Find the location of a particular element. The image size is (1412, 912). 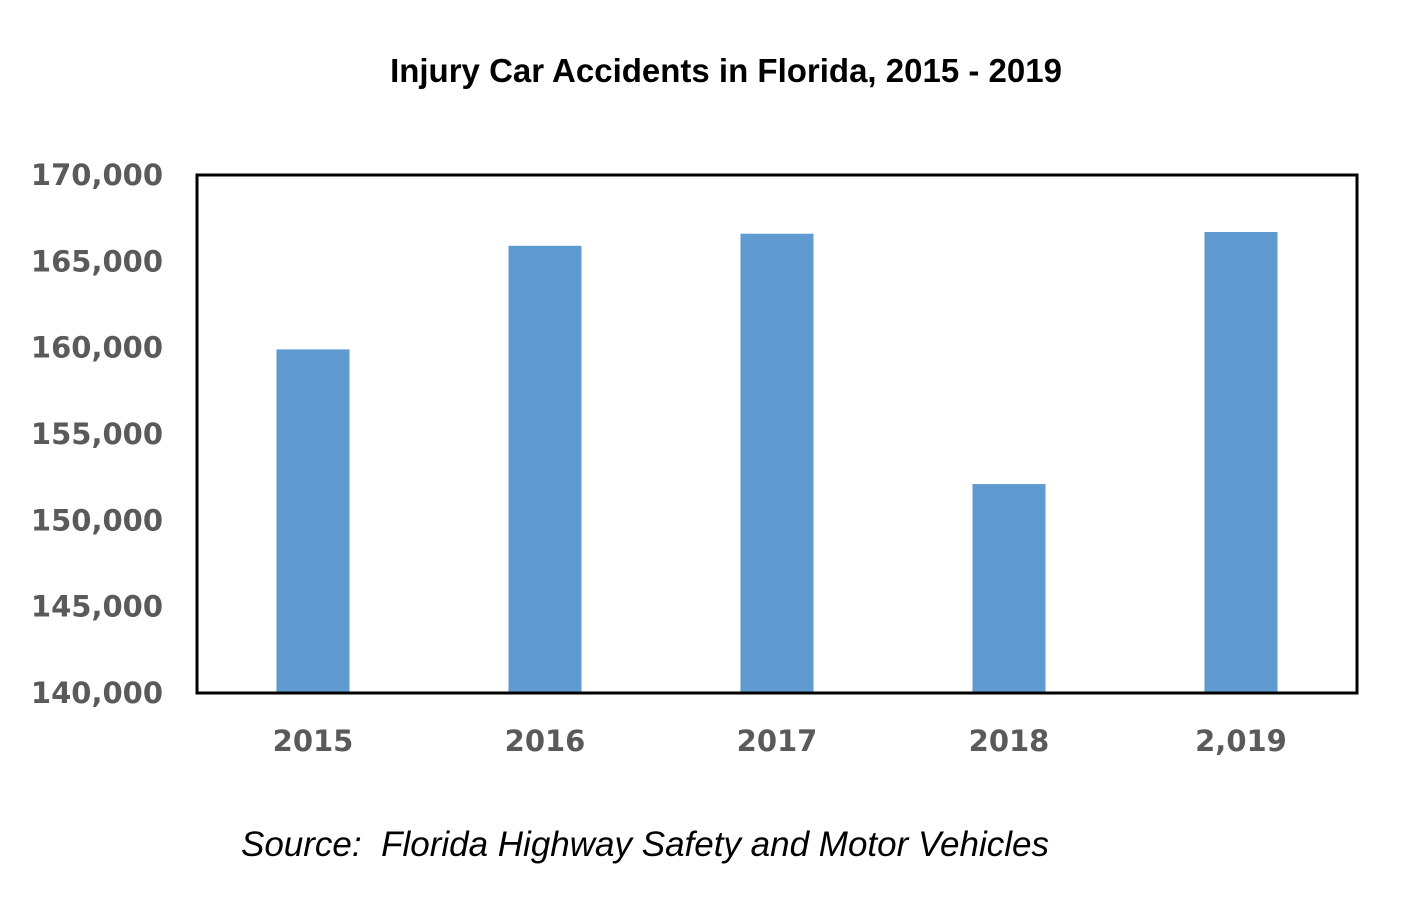

y-tick-label: 165,000 is located at coordinates (97, 261).